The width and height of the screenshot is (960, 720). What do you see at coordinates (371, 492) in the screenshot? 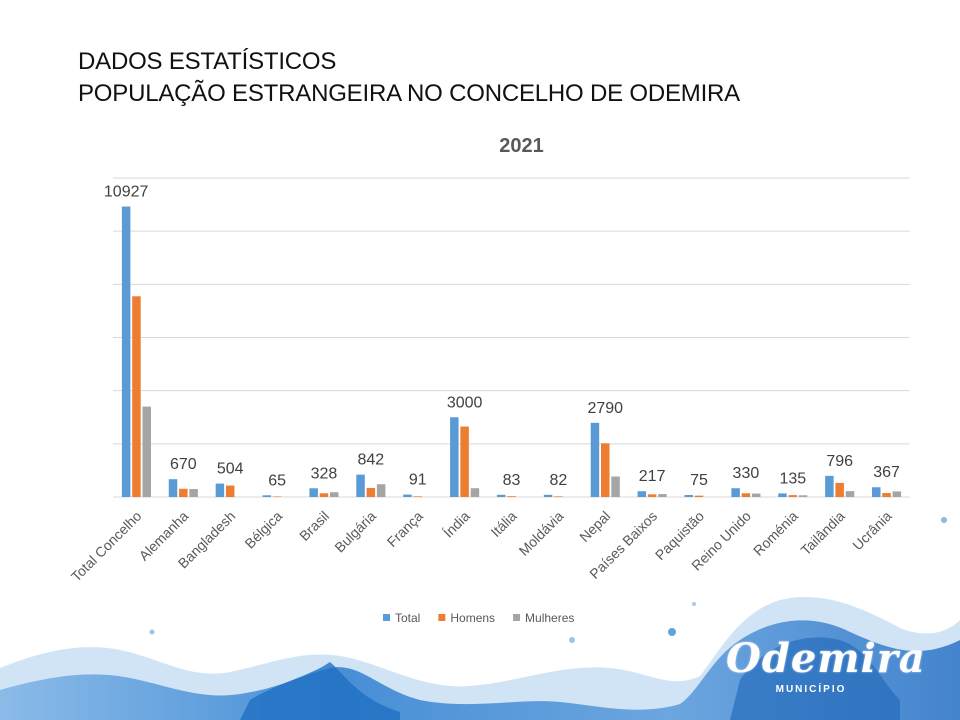
I see `bar-homens-bulgaria` at bounding box center [371, 492].